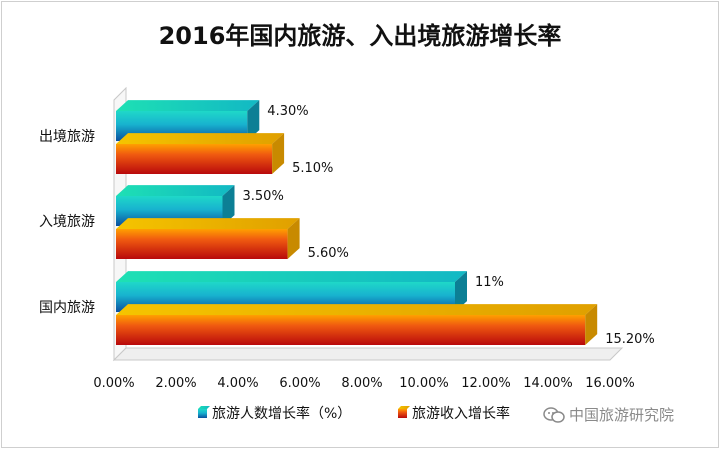 Image resolution: width=720 pixels, height=449 pixels. Describe the element at coordinates (548, 383) in the screenshot. I see `x-tick-label: 14.00%` at that location.